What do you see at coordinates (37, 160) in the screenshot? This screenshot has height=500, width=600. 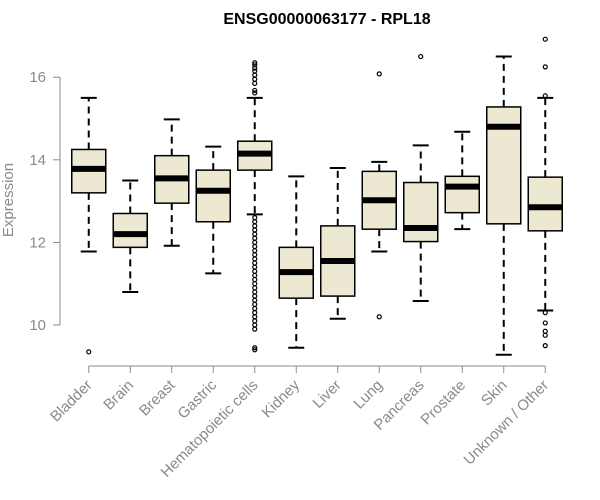 I see `y-tick-label: 14` at bounding box center [37, 160].